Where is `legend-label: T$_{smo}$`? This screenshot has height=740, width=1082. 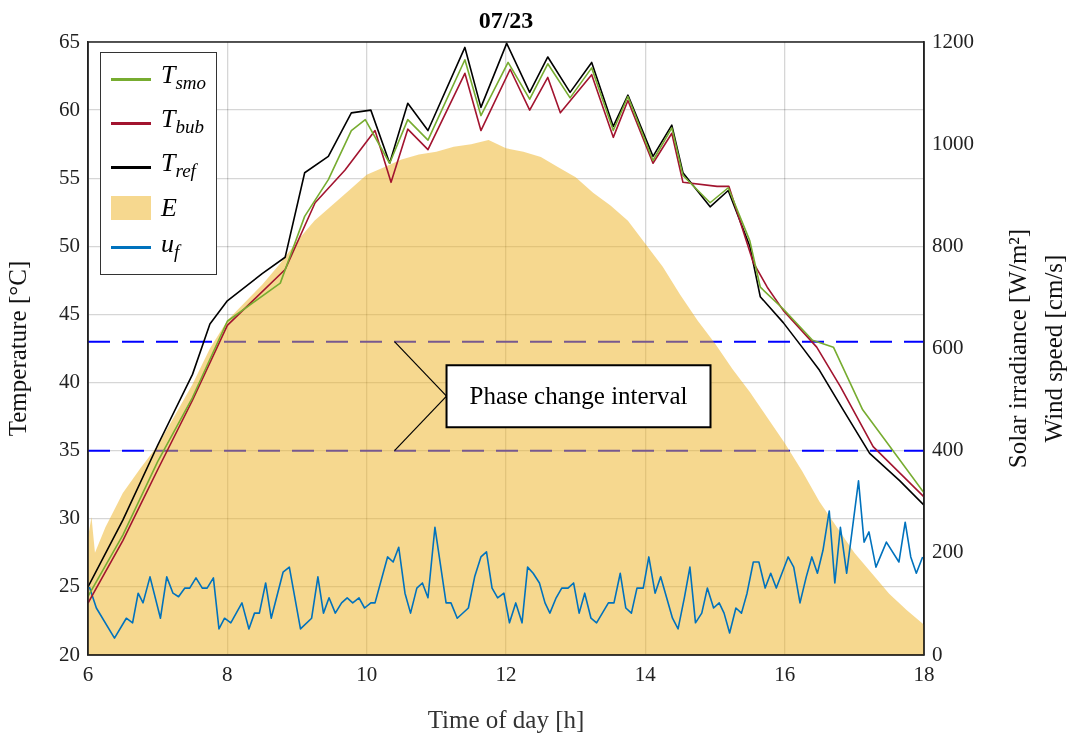 legend-label: T$_{smo}$ is located at coordinates (184, 77).